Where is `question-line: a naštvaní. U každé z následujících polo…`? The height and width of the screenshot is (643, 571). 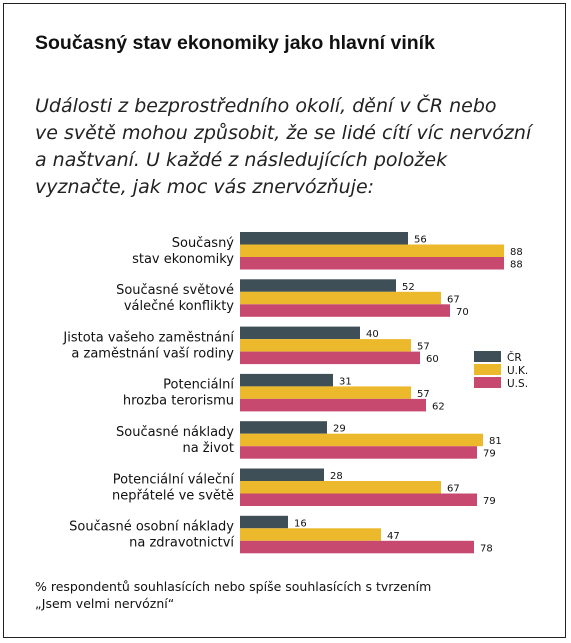
question-line: a naštvaní. U každé z následujících polo… is located at coordinates (241, 160).